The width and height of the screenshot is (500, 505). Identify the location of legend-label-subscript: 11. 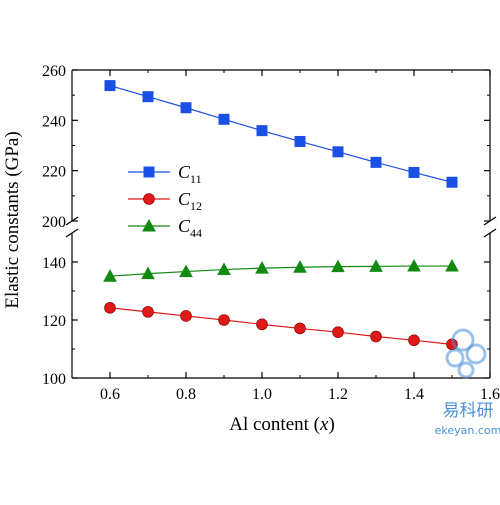
(196, 179).